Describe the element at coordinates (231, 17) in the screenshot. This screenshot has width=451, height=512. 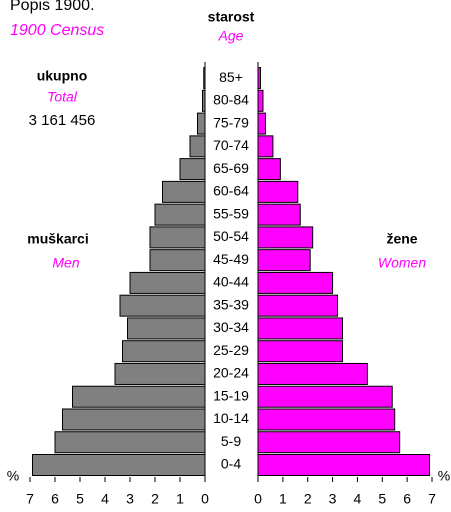
I see `axis-label: starost` at that location.